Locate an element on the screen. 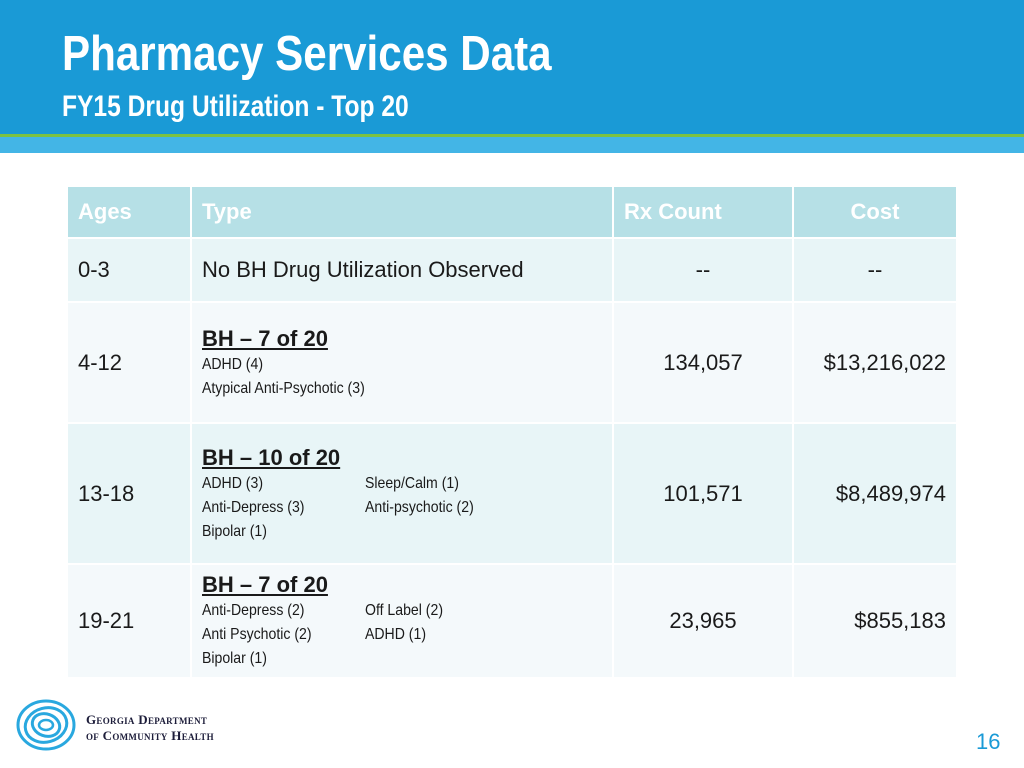  cost-cell: $8,489,974 is located at coordinates (875, 494).